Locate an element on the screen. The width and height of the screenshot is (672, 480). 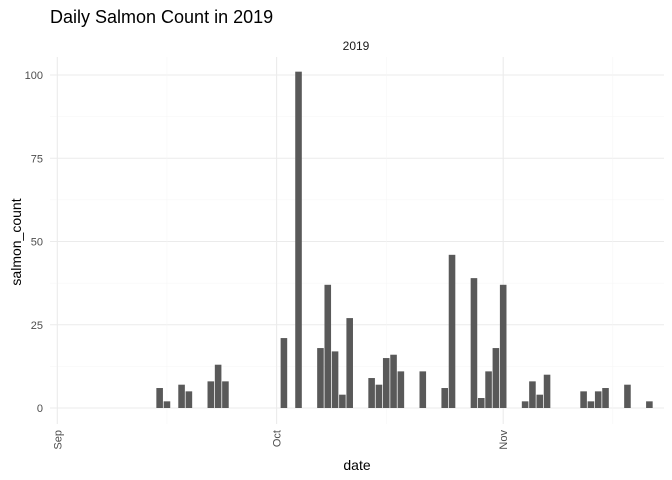
x-tick-labels: Sep Oct Nov is located at coordinates (281, 440).